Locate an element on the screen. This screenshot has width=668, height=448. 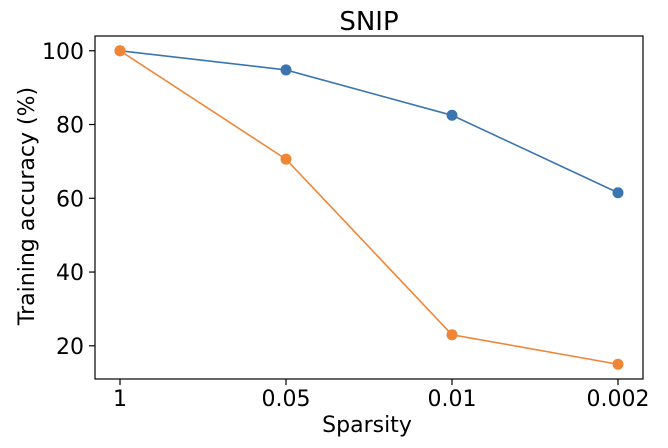
y-tick-label: 80 is located at coordinates (70, 126).